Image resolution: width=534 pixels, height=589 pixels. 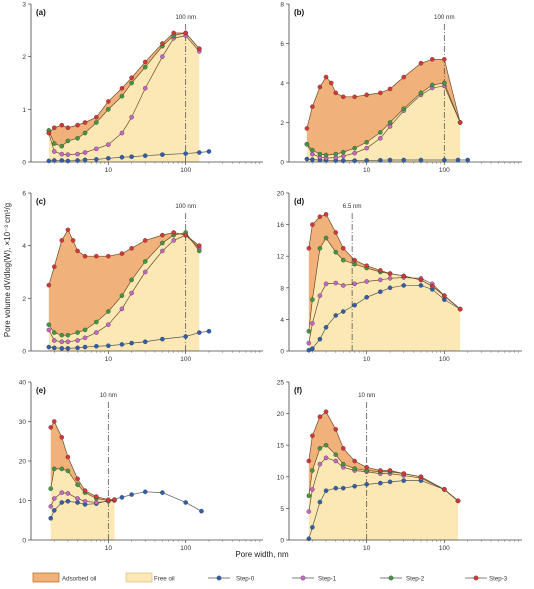 I want to click on legend-item-step-2: Step-2, so click(x=402, y=578).